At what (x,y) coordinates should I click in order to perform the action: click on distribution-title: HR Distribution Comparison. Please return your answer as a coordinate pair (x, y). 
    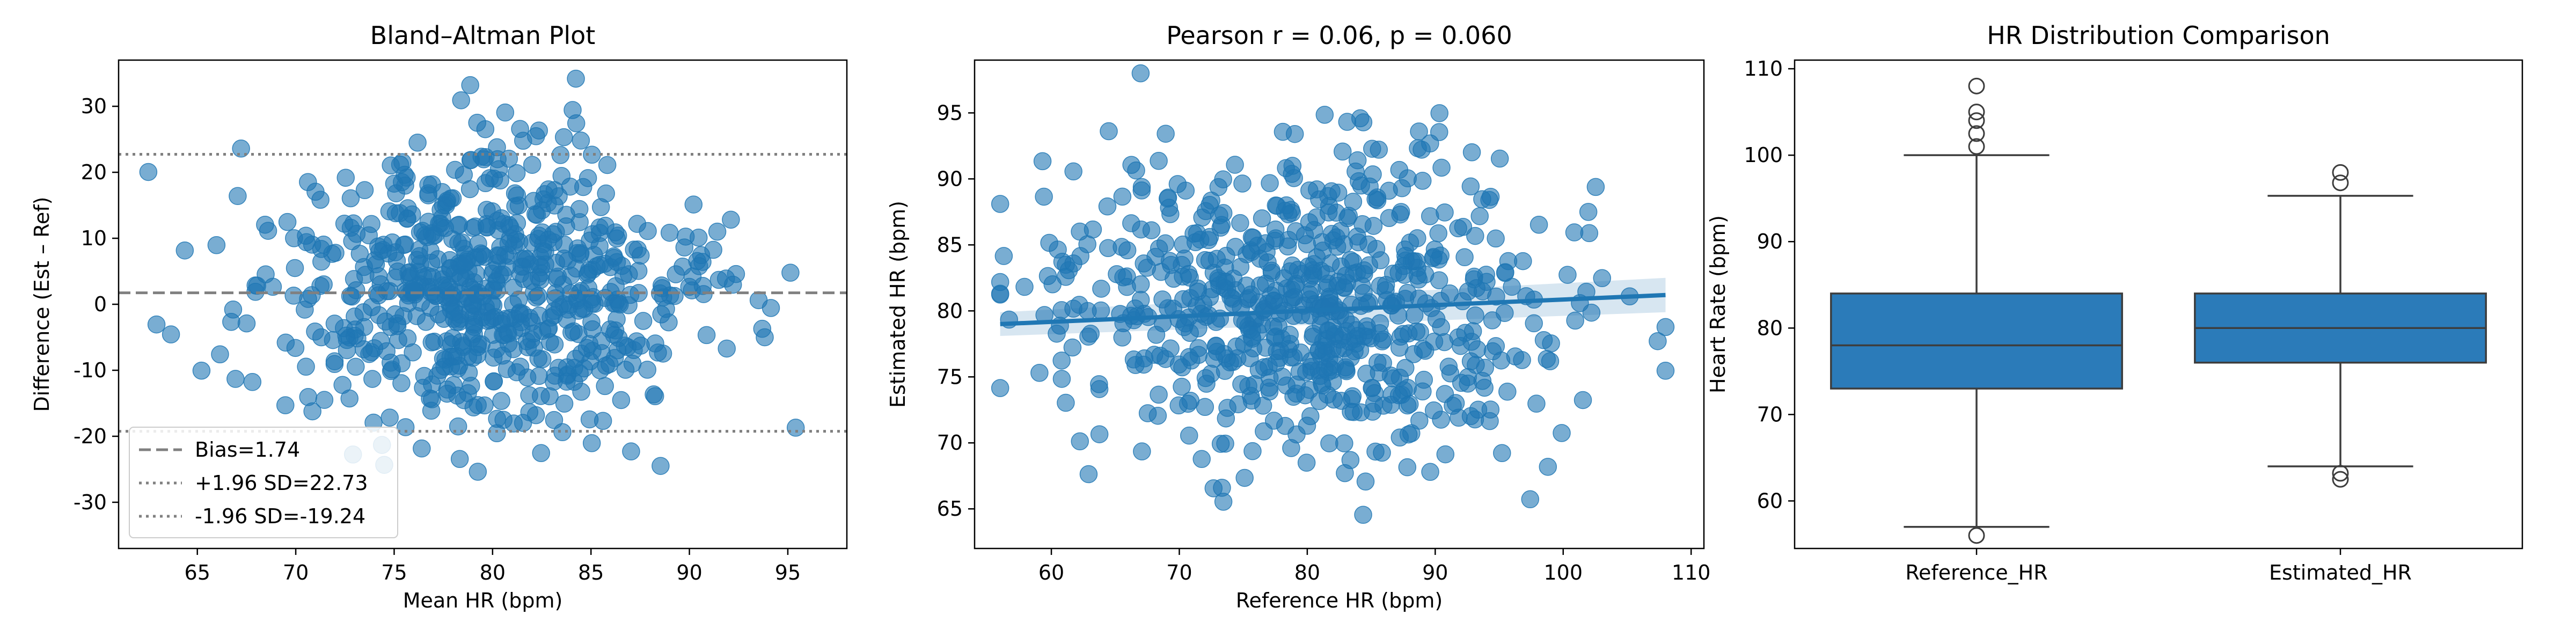
    Looking at the image, I should click on (2158, 35).